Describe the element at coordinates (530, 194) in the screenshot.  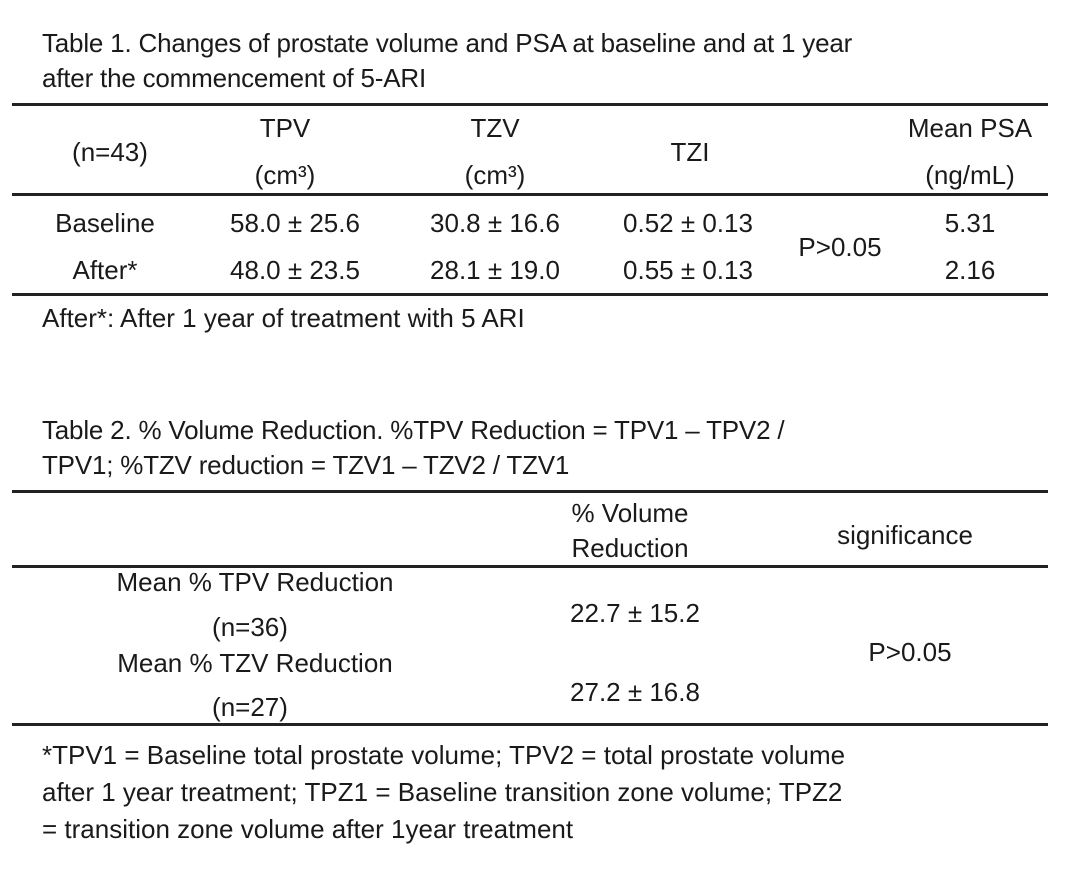
I see `table1-header-rule` at that location.